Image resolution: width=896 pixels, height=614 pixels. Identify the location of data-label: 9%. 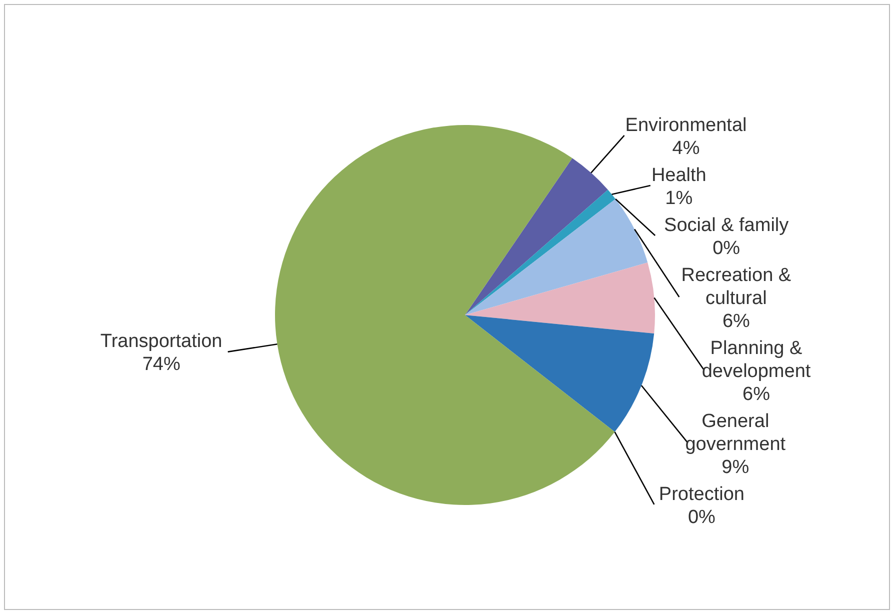
(736, 467).